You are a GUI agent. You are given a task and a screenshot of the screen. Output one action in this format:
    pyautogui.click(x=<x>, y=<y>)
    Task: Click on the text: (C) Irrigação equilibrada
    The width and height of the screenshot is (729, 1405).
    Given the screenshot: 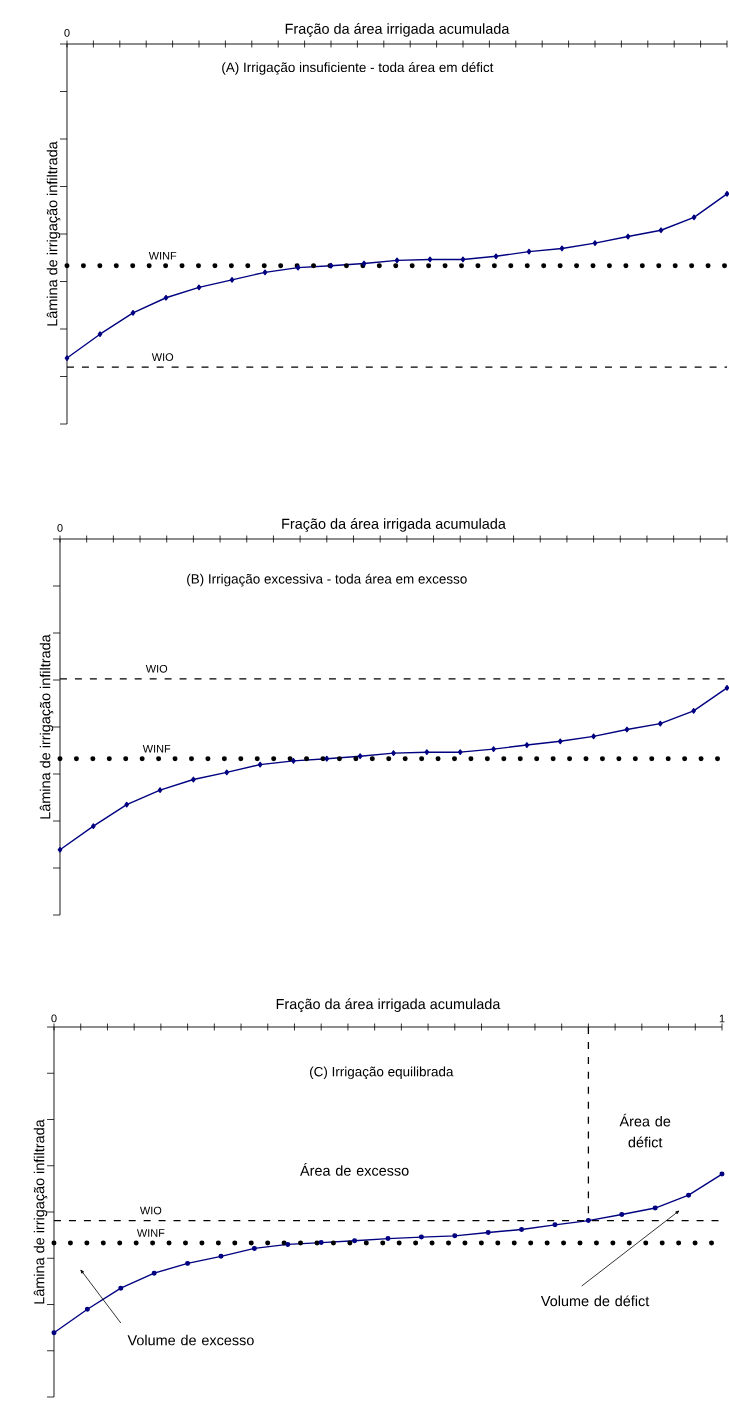 What is the action you would take?
    pyautogui.click(x=381, y=1073)
    